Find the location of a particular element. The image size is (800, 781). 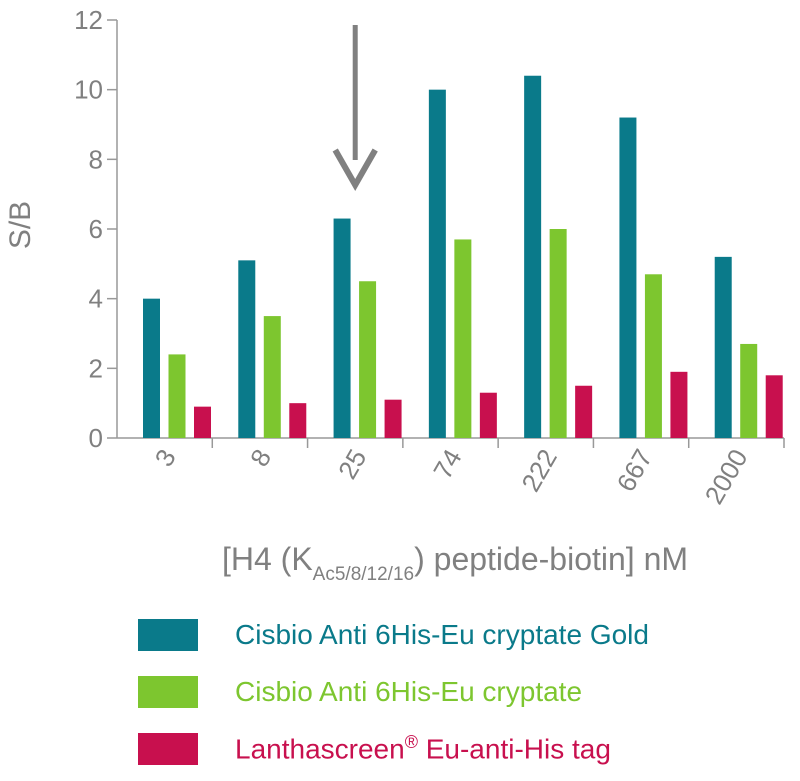

registered-mark: ® is located at coordinates (411, 742).